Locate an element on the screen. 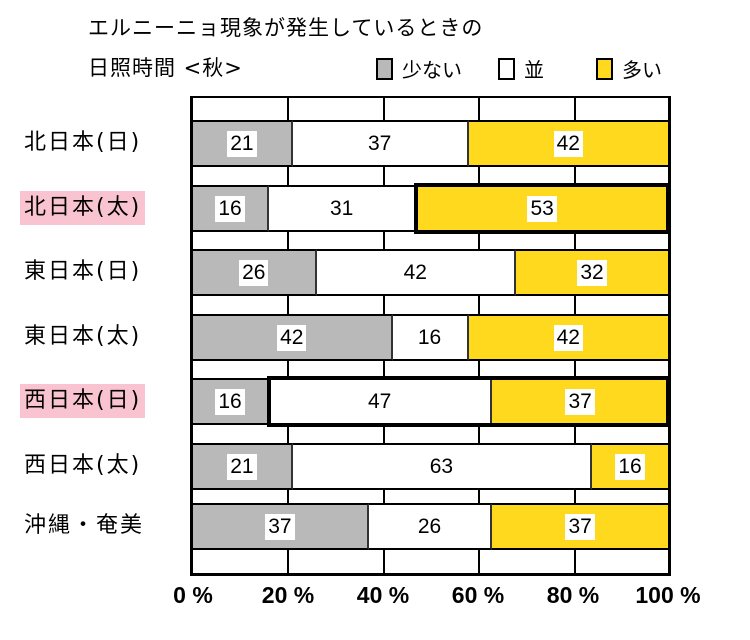  stacked-bar: 42 16 42 is located at coordinates (430, 337).